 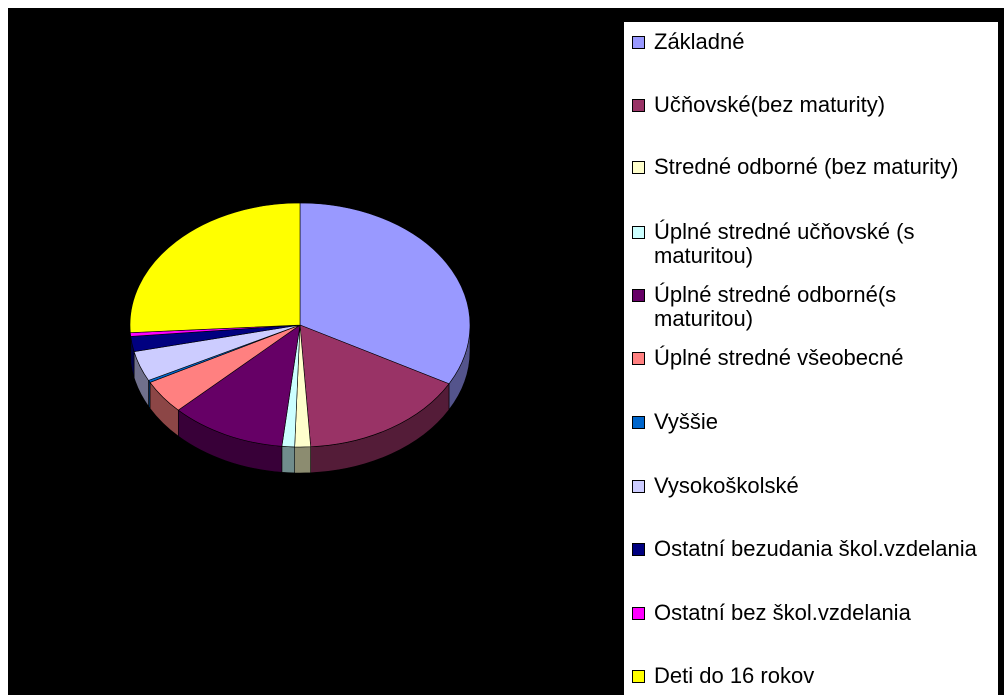 What do you see at coordinates (779, 357) in the screenshot?
I see `legend-label: Úplné stredné všeobecné` at bounding box center [779, 357].